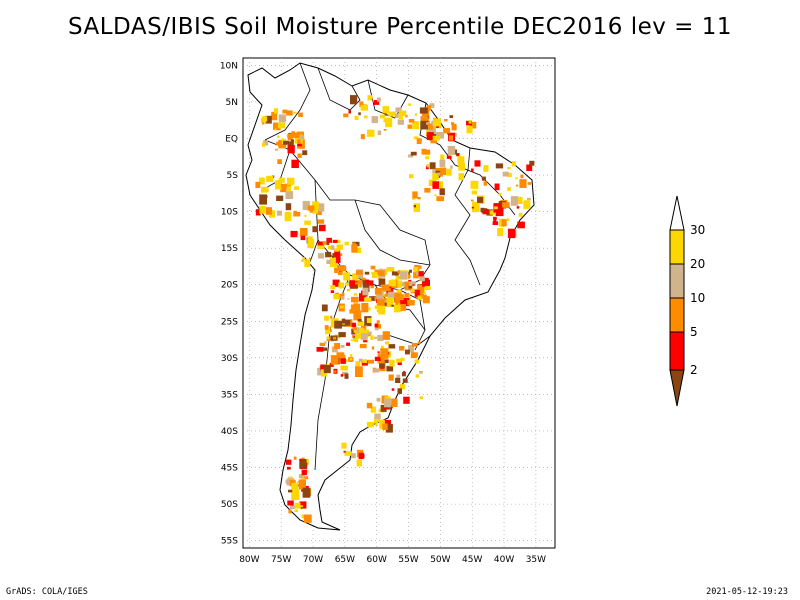 This screenshot has width=800, height=600. What do you see at coordinates (47, 592) in the screenshot?
I see `footer-credit: GrADS: COLA/IGES` at bounding box center [47, 592].